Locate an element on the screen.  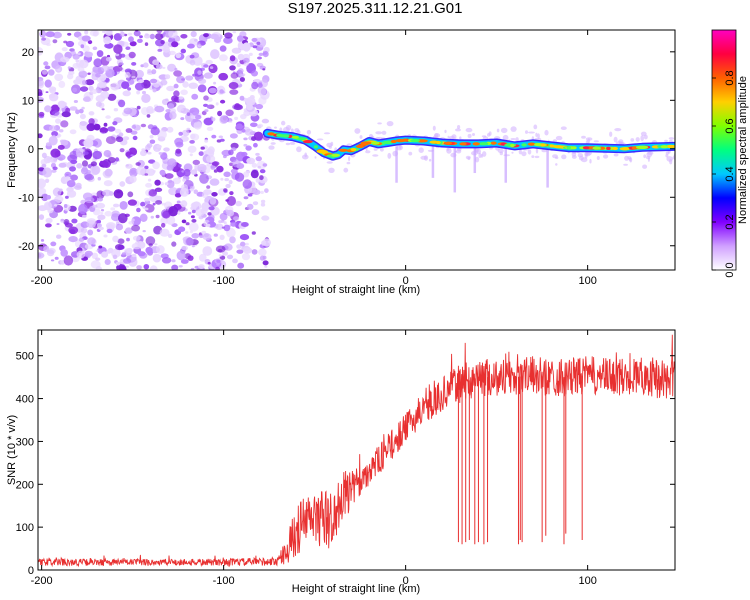
x-tick-label: -200 is located at coordinates (42, 581).